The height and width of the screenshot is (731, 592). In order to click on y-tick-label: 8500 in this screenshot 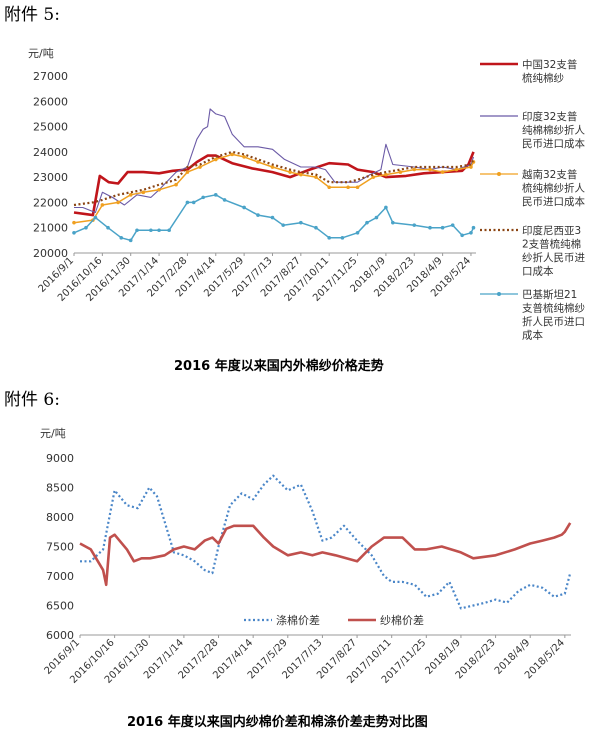, I will do `click(60, 488)`.